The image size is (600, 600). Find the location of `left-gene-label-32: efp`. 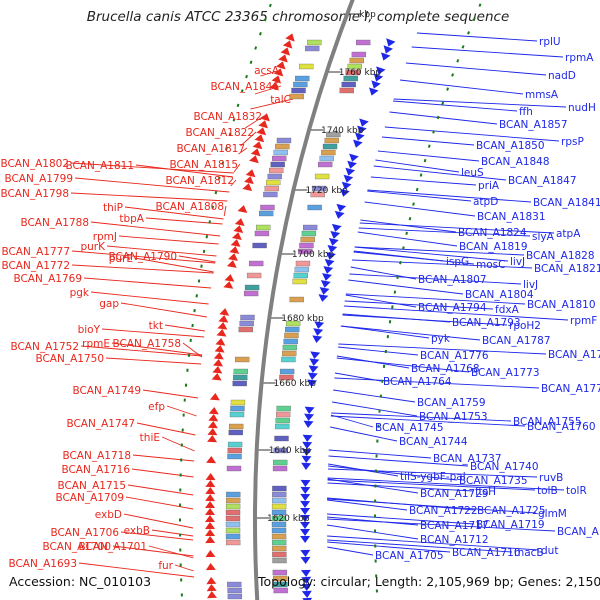

left-gene-label-32: efp is located at coordinates (156, 407).